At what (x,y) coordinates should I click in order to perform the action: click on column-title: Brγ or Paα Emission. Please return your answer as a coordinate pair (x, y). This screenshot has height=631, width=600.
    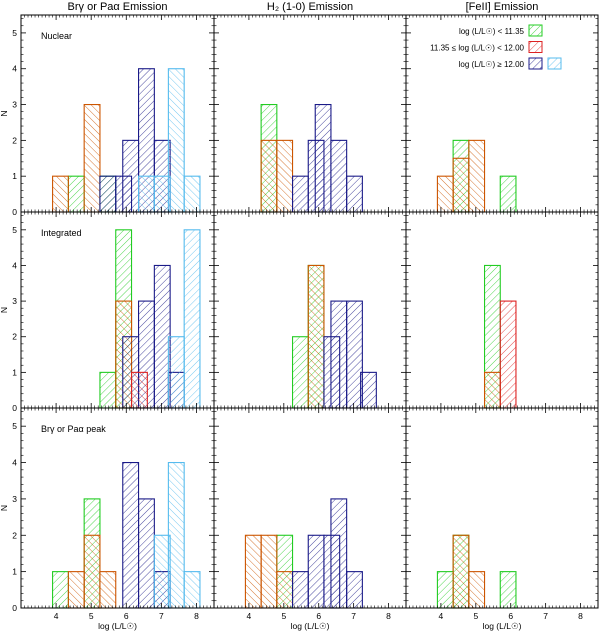
    Looking at the image, I should click on (118, 7).